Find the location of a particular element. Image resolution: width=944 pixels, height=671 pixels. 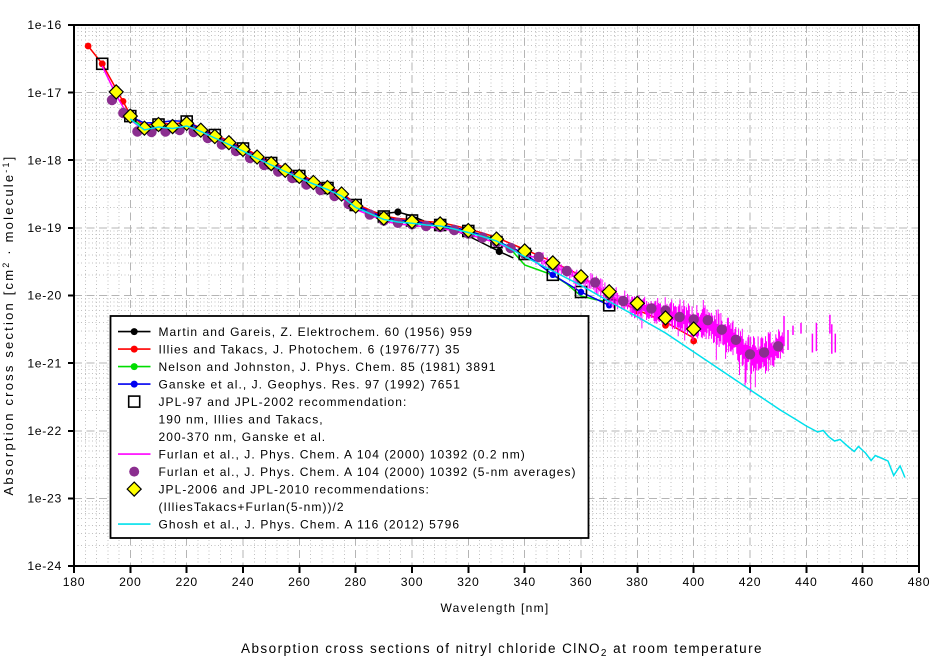

svg-text: 200 is located at coordinates (130, 582).